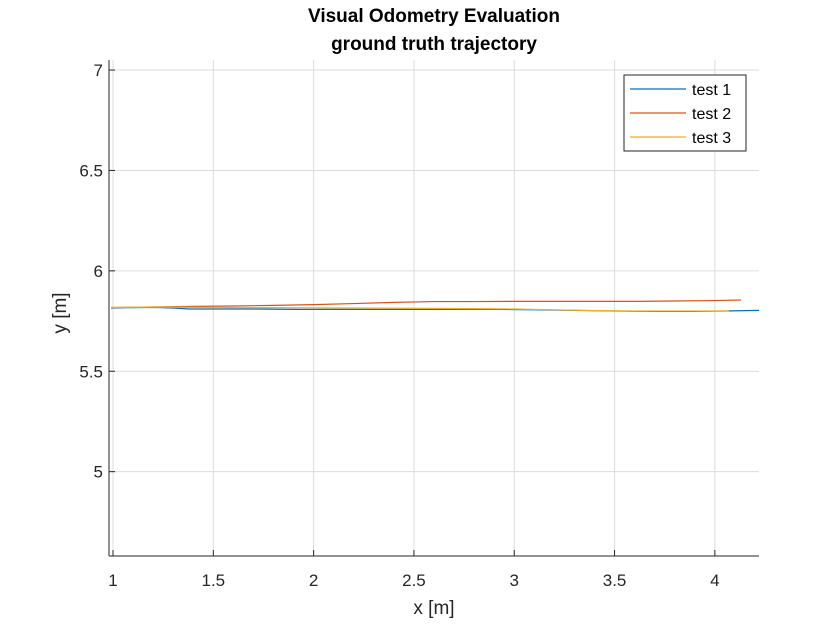  Describe the element at coordinates (214, 580) in the screenshot. I see `x-tick-label: 1.5` at that location.